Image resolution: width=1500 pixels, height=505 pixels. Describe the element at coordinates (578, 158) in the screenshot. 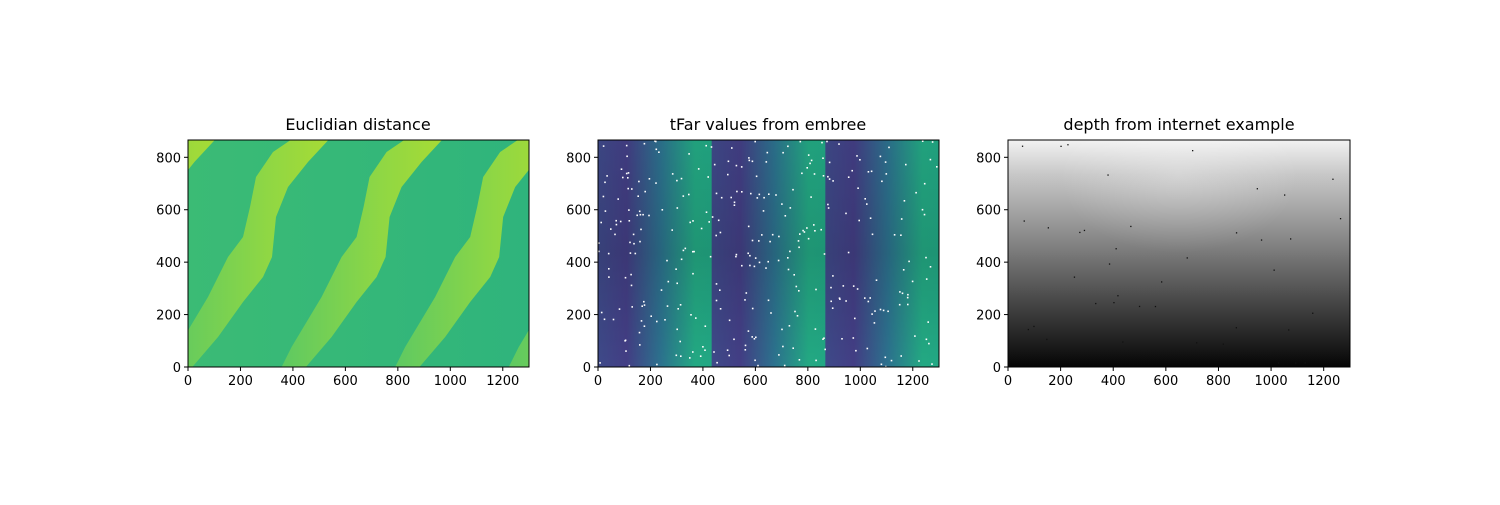

I see `y-tick-label: 800` at that location.